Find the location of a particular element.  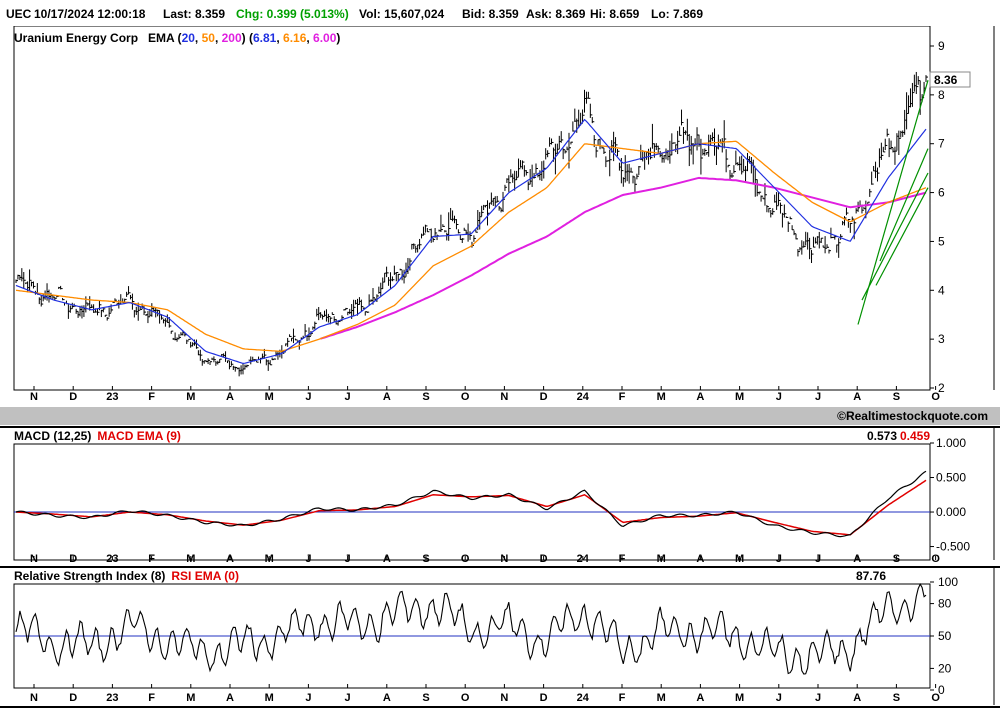

rsi-line is located at coordinates (471, 628).